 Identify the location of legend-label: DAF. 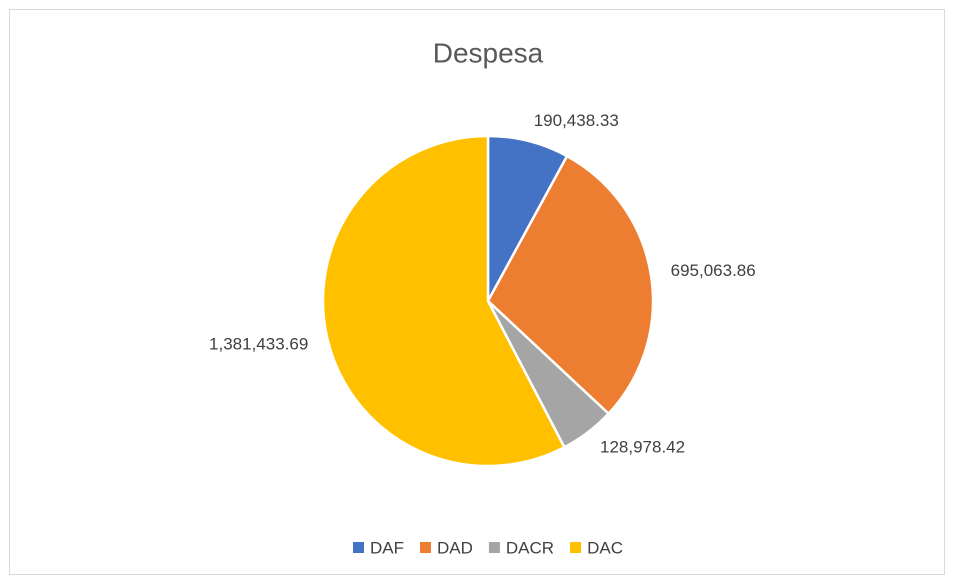
(387, 547).